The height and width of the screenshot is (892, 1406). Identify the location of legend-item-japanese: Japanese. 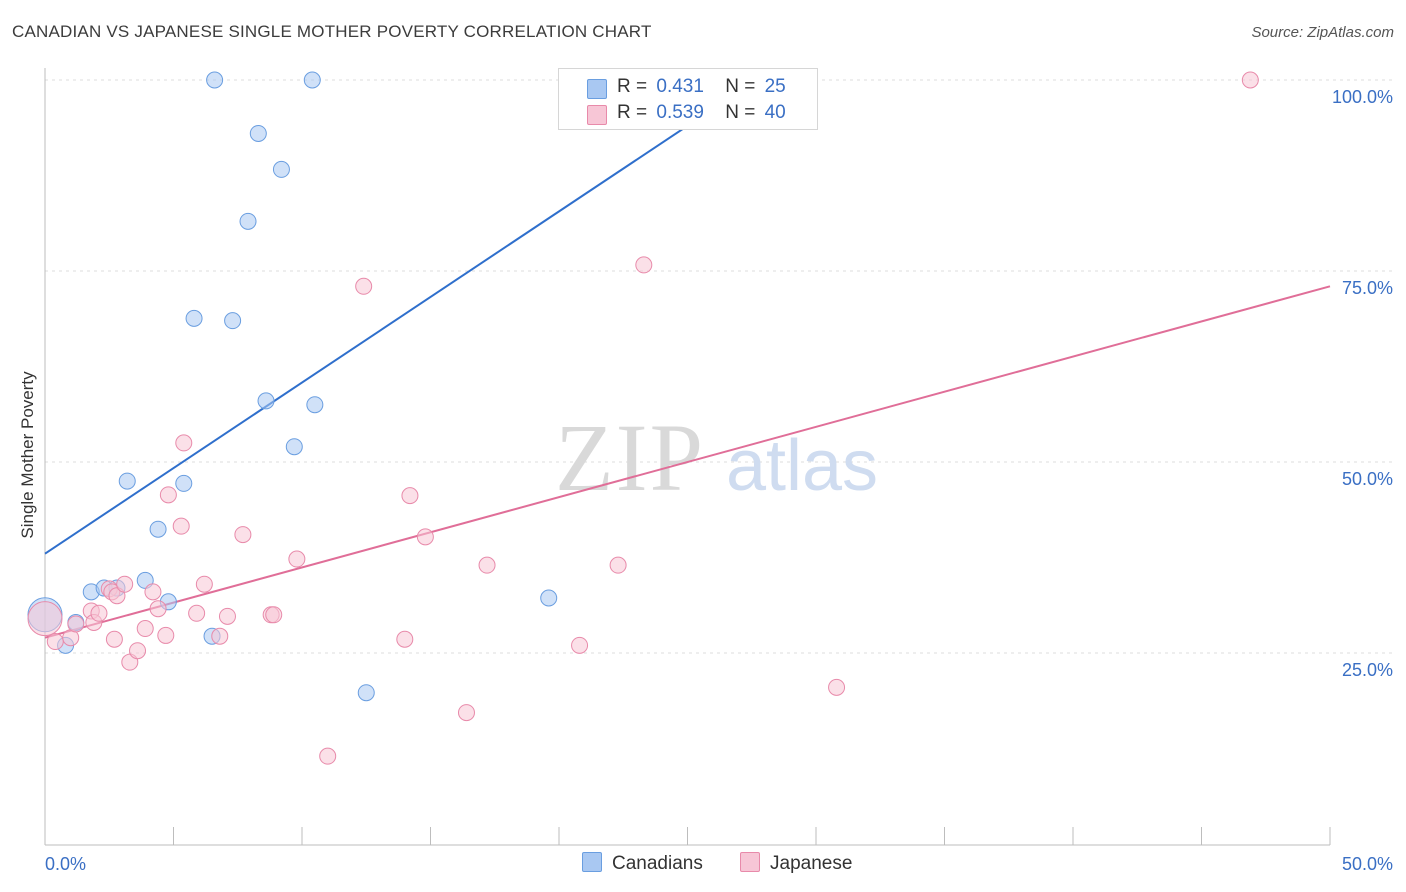
(796, 863).